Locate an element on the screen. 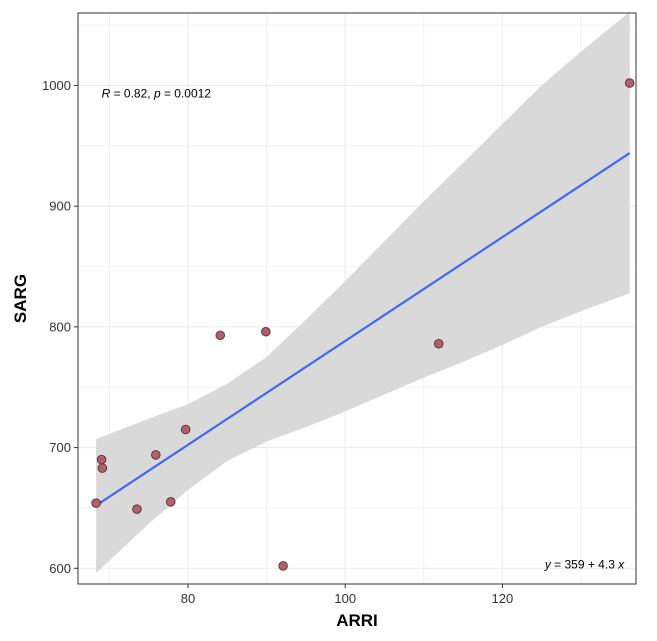 The image size is (657, 641). x-tick-label: 80 is located at coordinates (188, 598).